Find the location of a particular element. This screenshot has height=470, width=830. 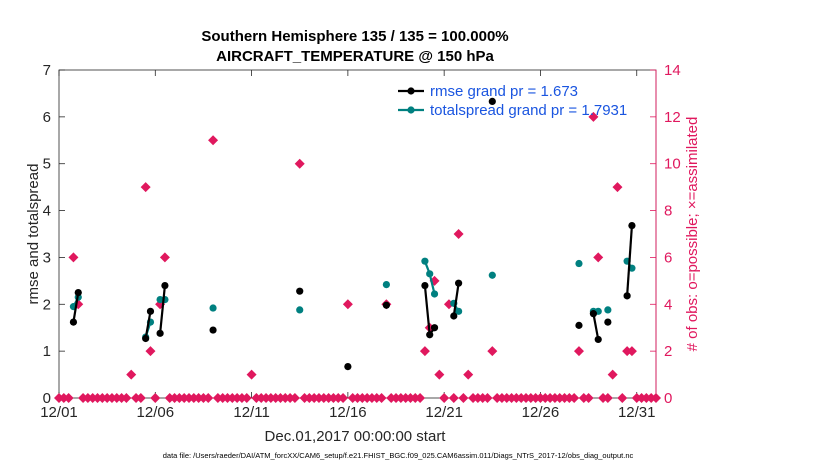

y-left-tick-label: 3 is located at coordinates (47, 257).